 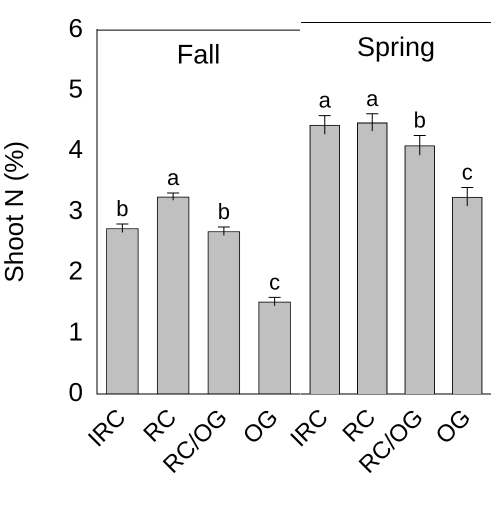 I want to click on chart-title: Spring, so click(x=396, y=47).